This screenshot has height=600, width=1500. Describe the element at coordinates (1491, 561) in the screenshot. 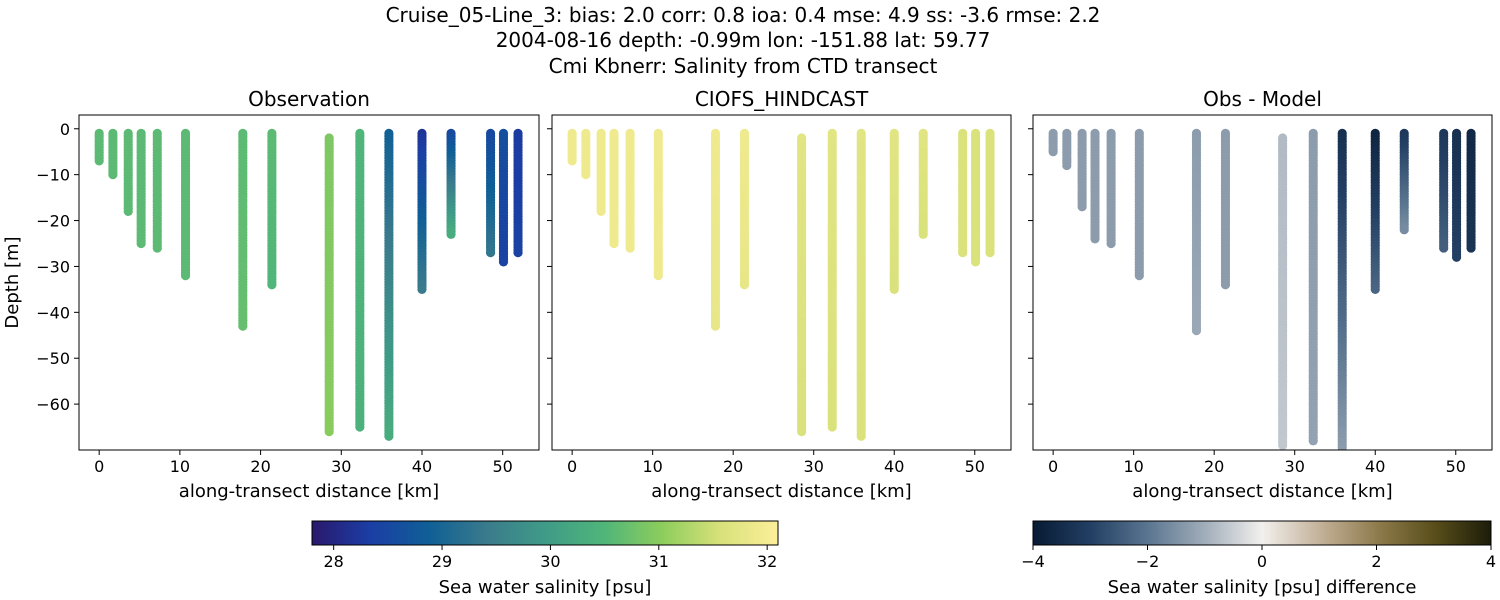

I see `colorbar-tick-label: 4` at that location.